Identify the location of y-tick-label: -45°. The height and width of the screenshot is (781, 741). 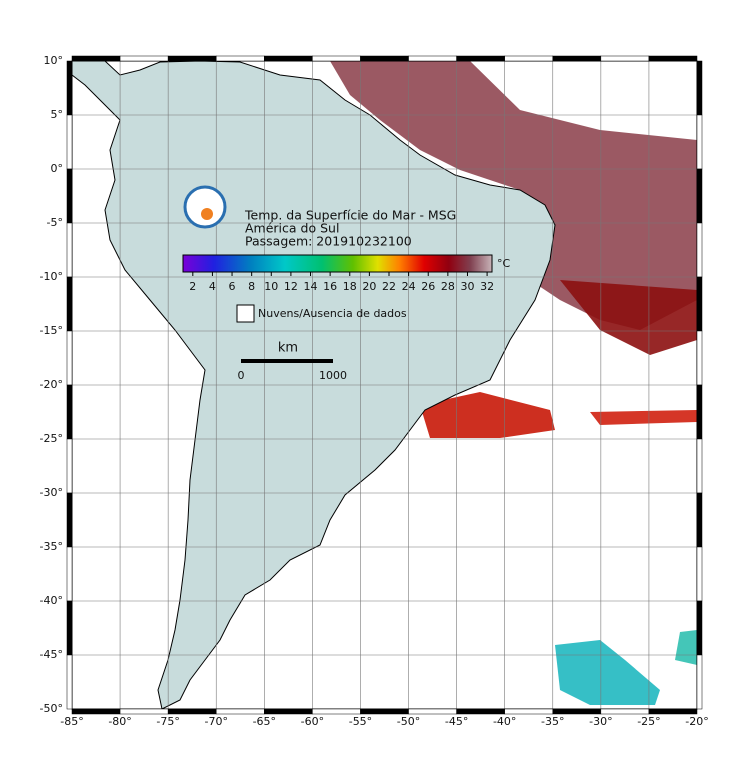
(51, 654).